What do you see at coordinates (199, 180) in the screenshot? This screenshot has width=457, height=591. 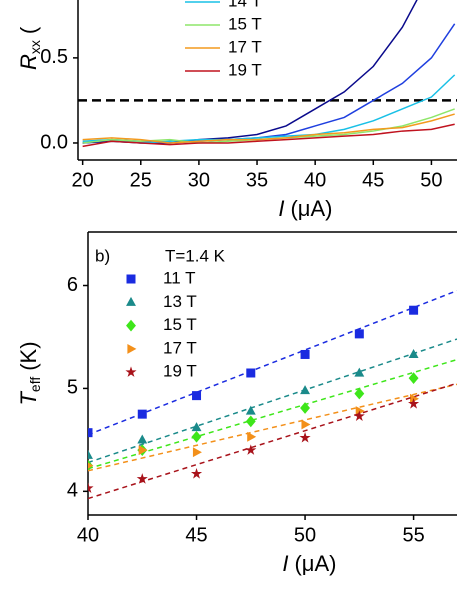 I see `x-tick-label: 30` at bounding box center [199, 180].